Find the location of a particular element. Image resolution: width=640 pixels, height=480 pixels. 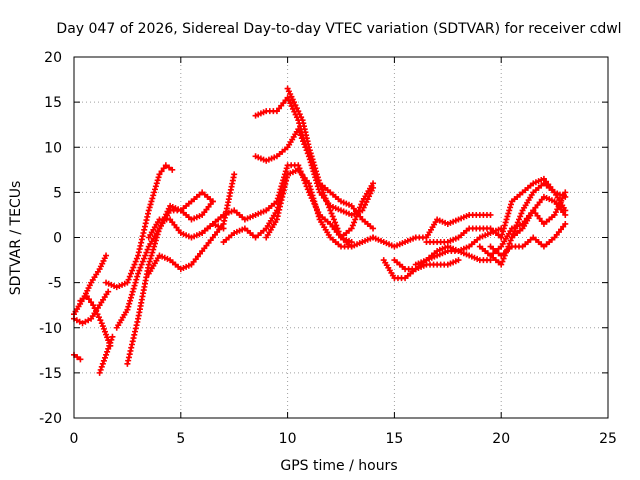

y-tick-label: 10 is located at coordinates (53, 148).